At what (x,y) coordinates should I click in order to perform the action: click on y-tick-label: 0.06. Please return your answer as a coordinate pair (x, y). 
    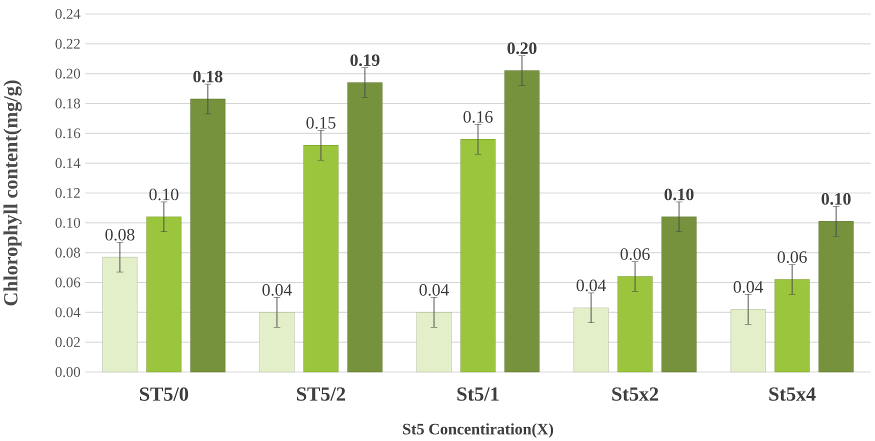
    Looking at the image, I should click on (68, 283).